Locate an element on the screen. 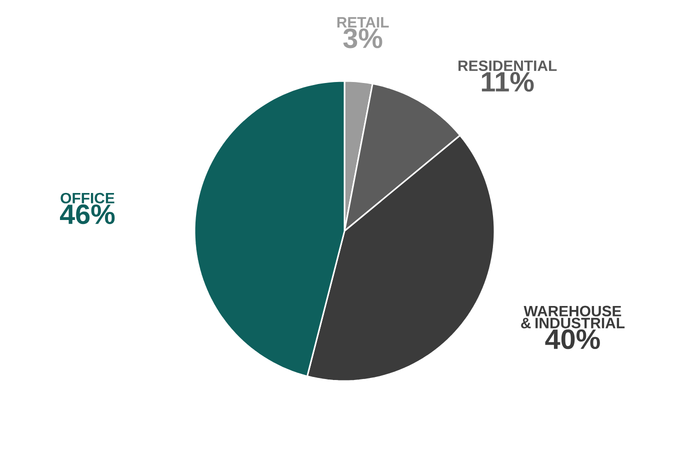 Image resolution: width=689 pixels, height=462 pixels. slice-label: WAREHOUSE & INDUSTRIAL is located at coordinates (573, 317).